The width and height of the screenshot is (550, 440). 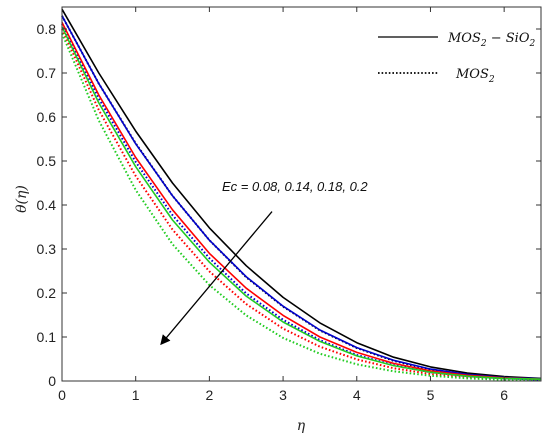 What do you see at coordinates (47, 73) in the screenshot?
I see `y-tick-label: 0.7` at bounding box center [47, 73].